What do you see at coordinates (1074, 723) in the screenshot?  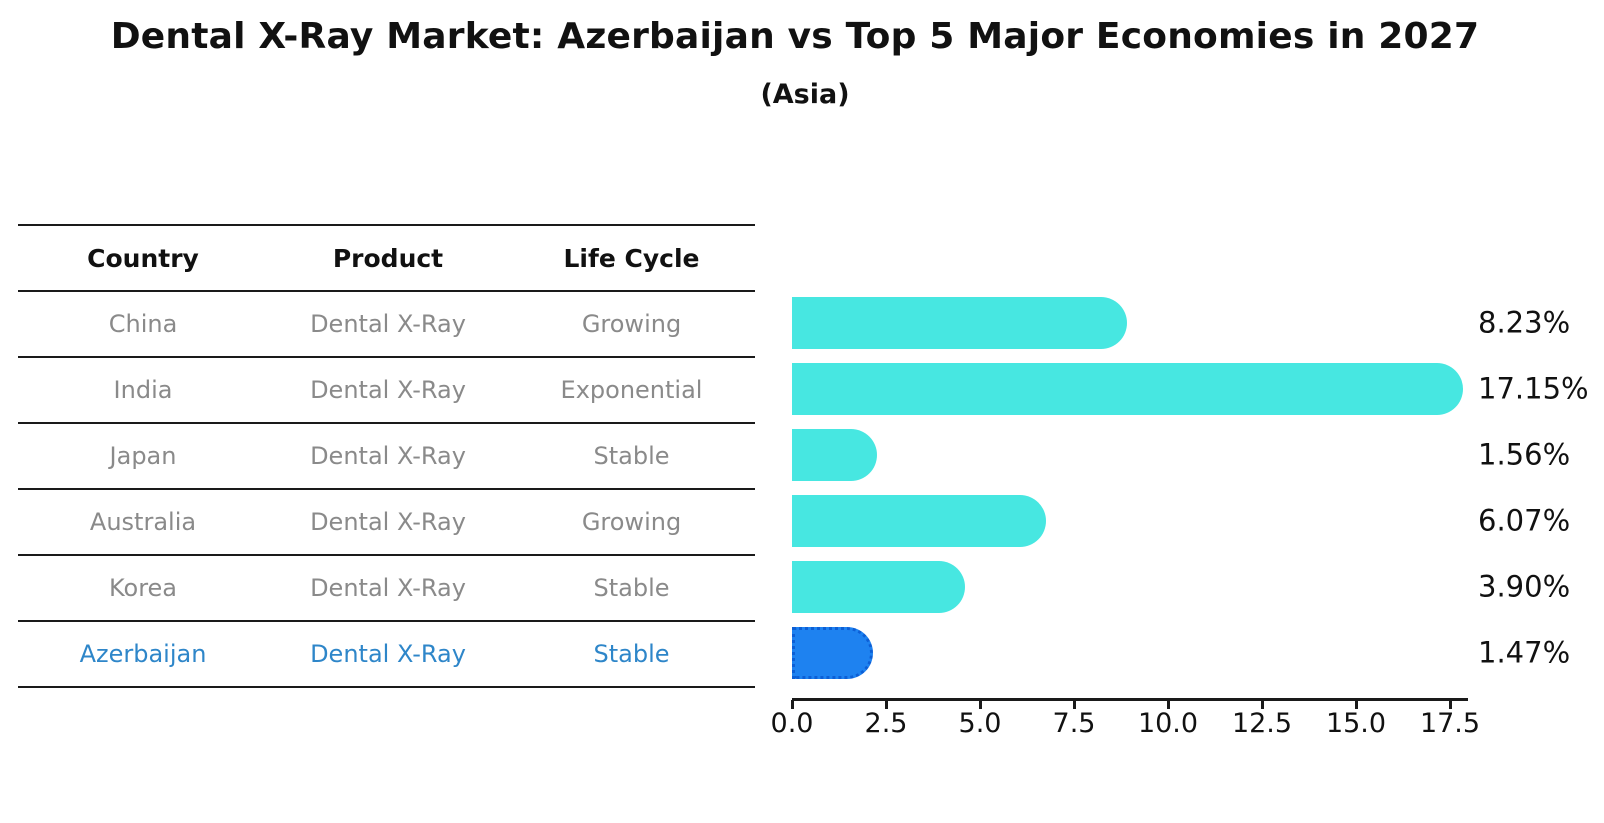 I see `x-axis-tick-label: 7.5` at bounding box center [1074, 723].